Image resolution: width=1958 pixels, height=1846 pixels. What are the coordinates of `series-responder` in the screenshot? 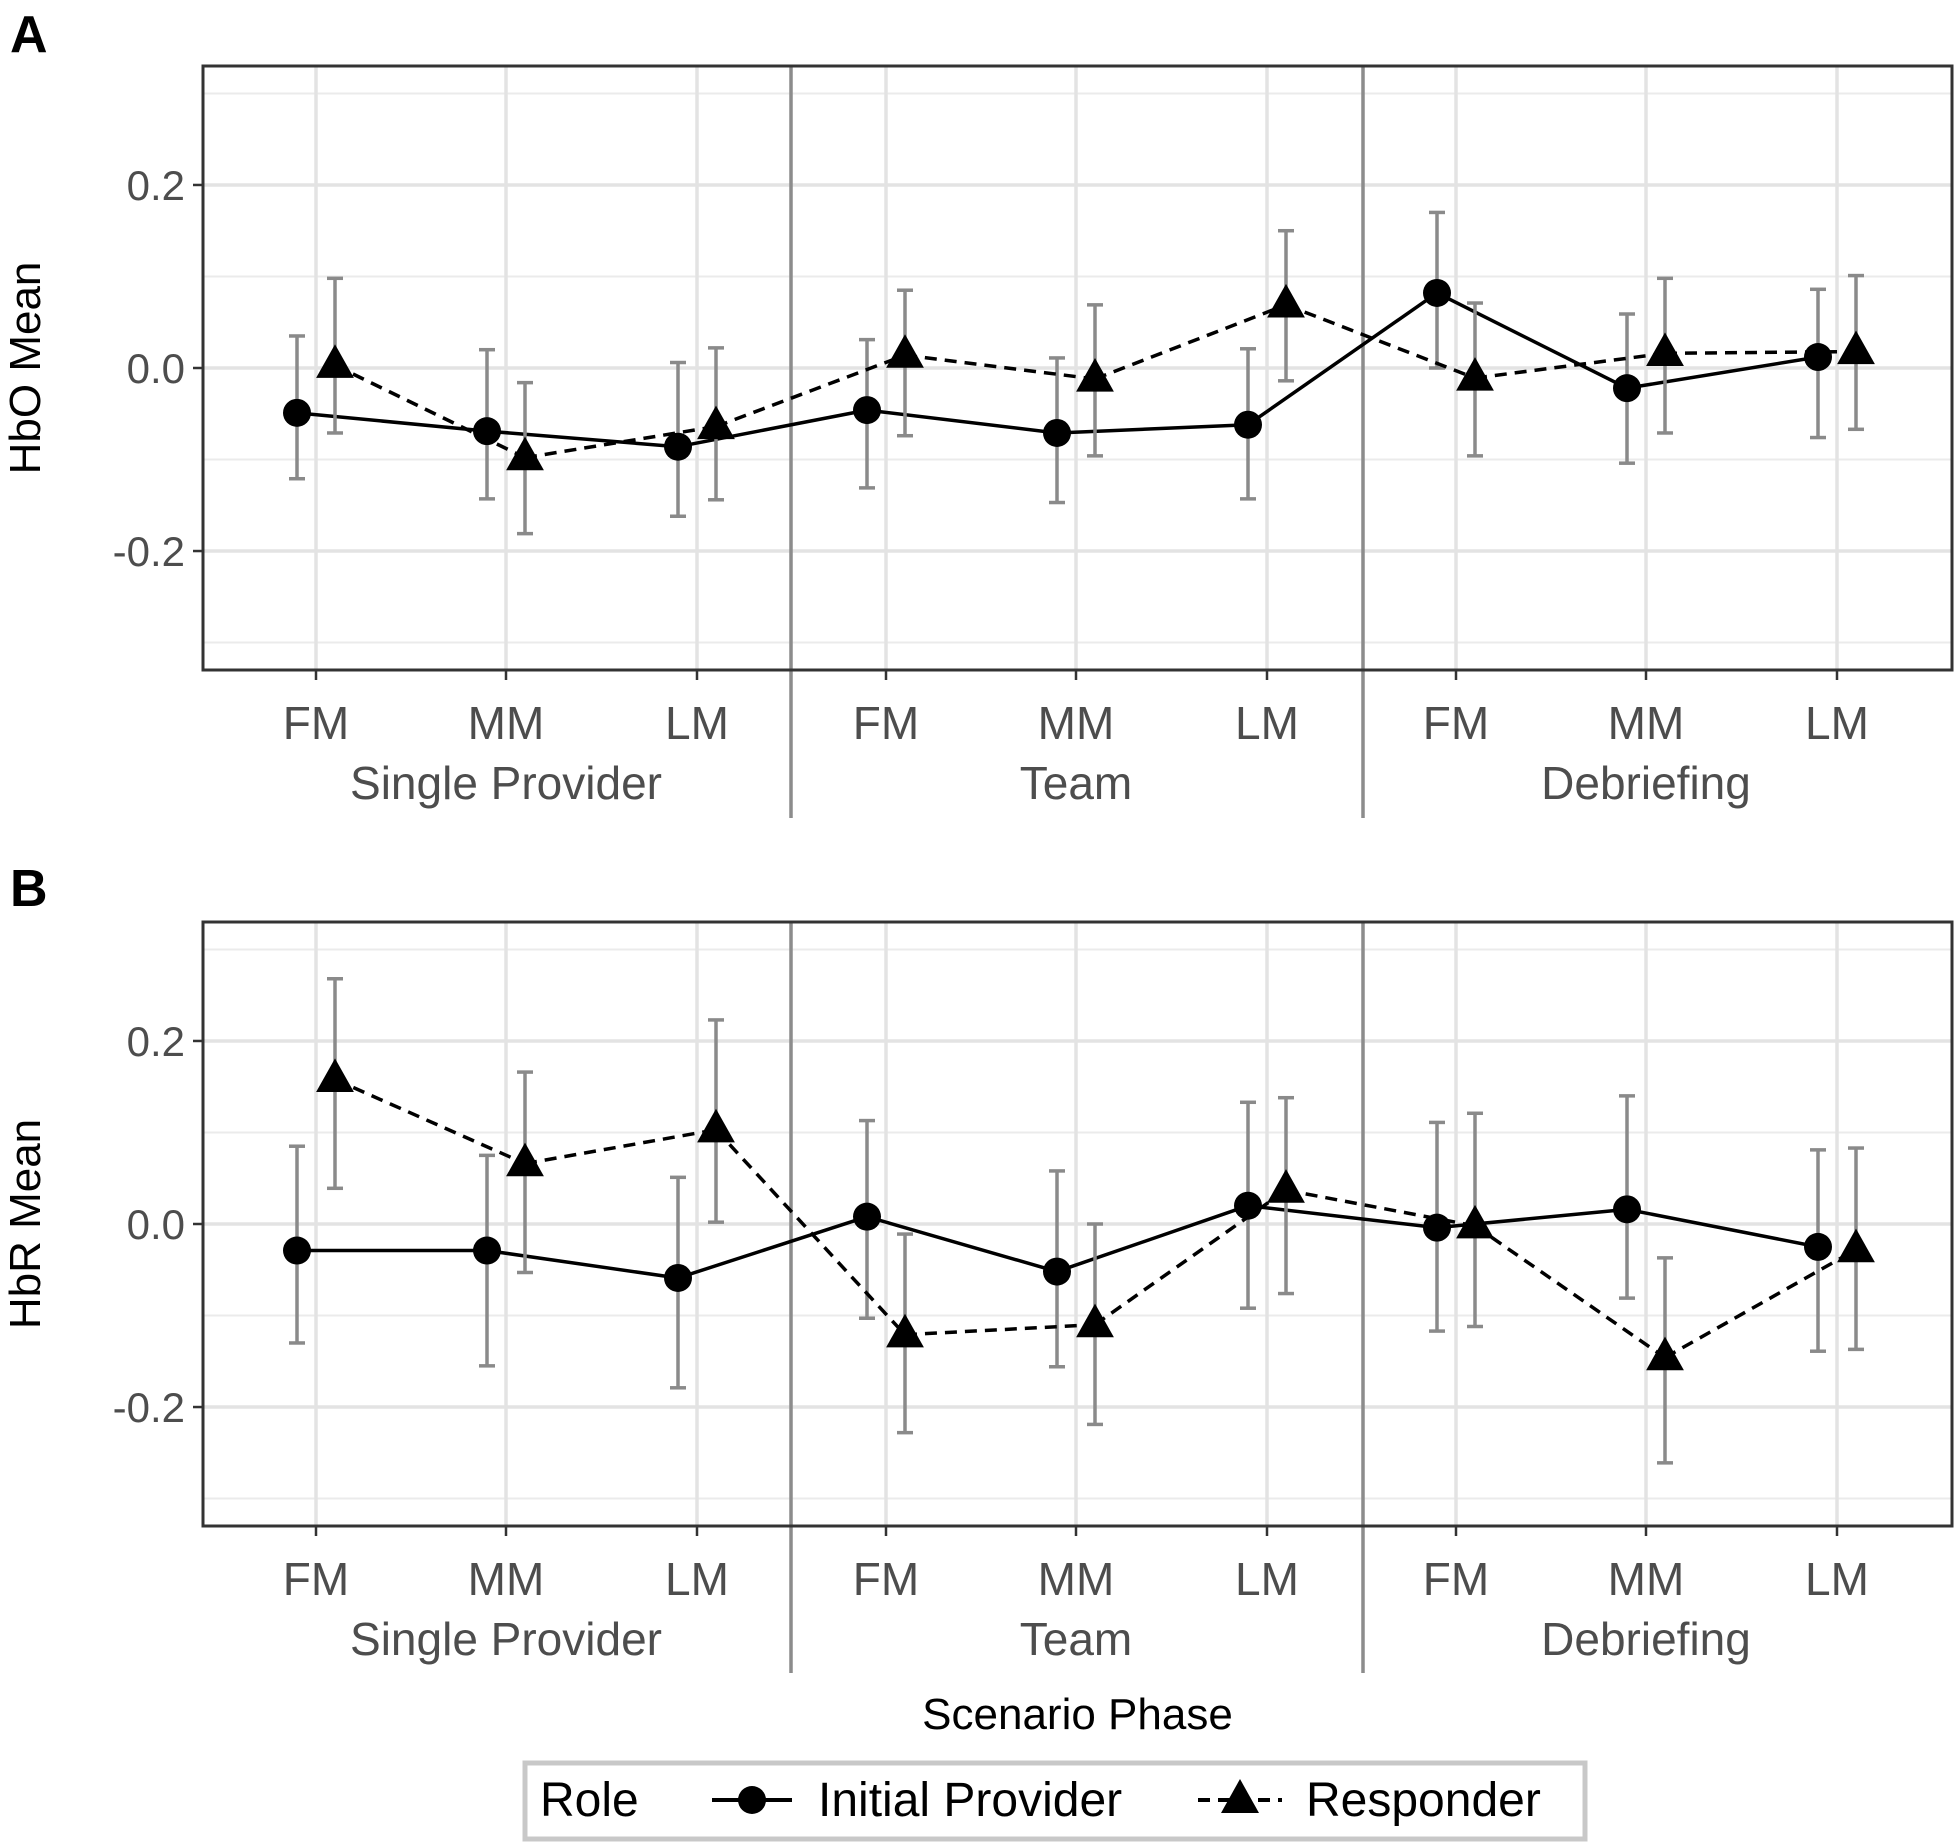 It's located at (1095, 382).